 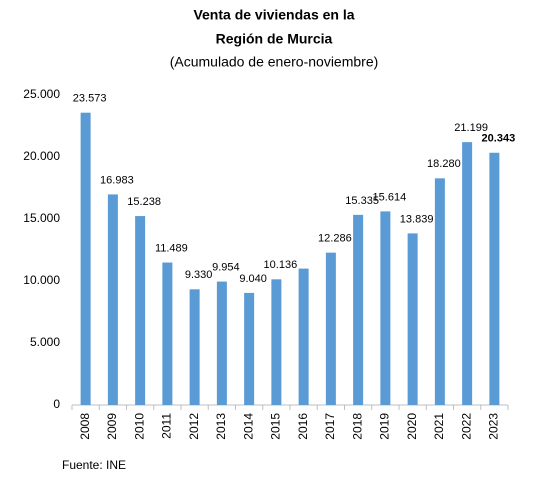 What do you see at coordinates (41, 156) in the screenshot?
I see `y-tick-label: 20.000` at bounding box center [41, 156].